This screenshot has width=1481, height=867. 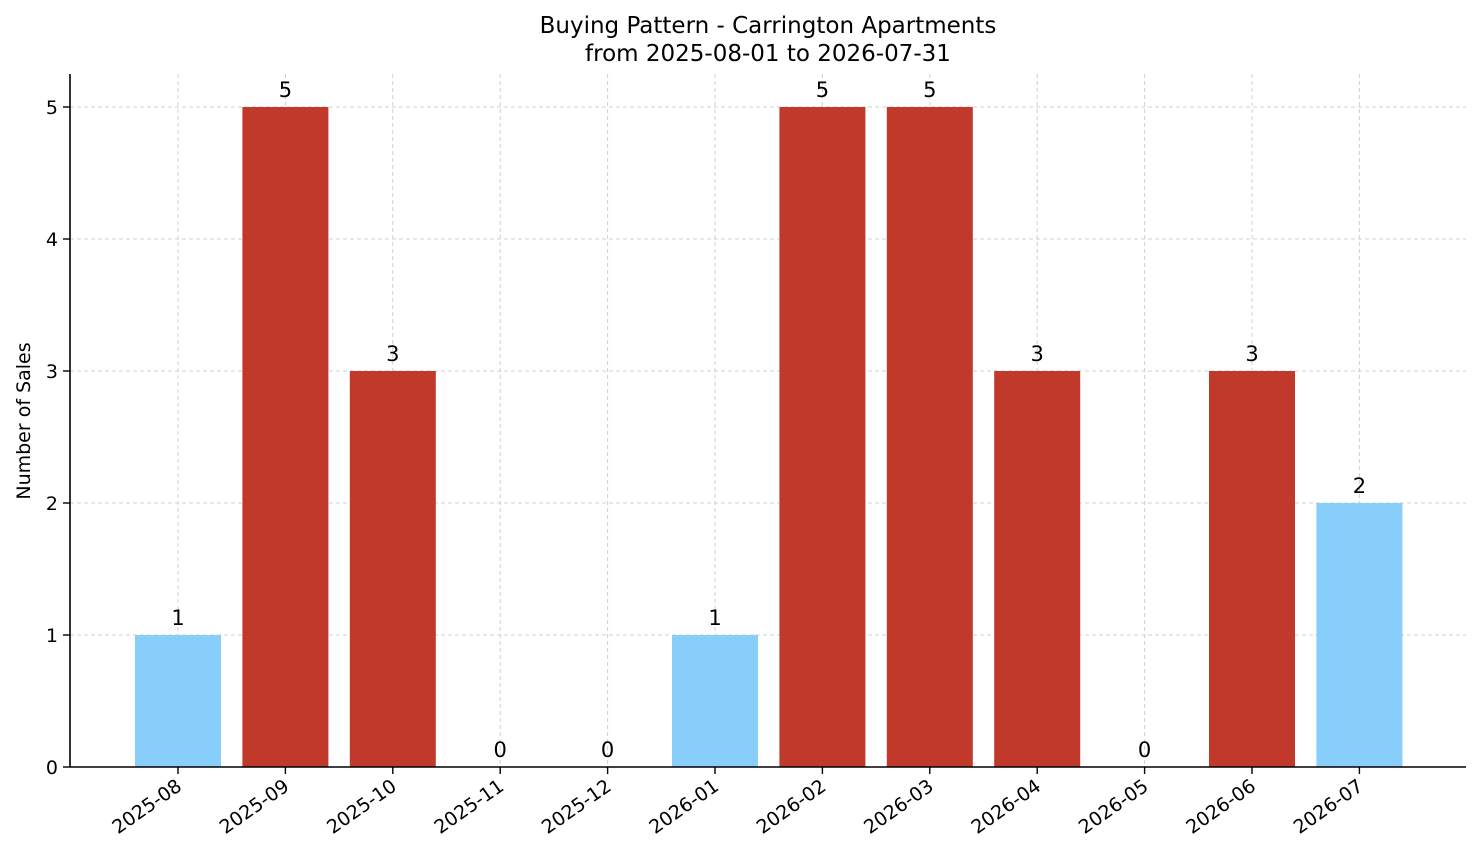 What do you see at coordinates (52, 372) in the screenshot?
I see `y-tick-label: 3` at bounding box center [52, 372].